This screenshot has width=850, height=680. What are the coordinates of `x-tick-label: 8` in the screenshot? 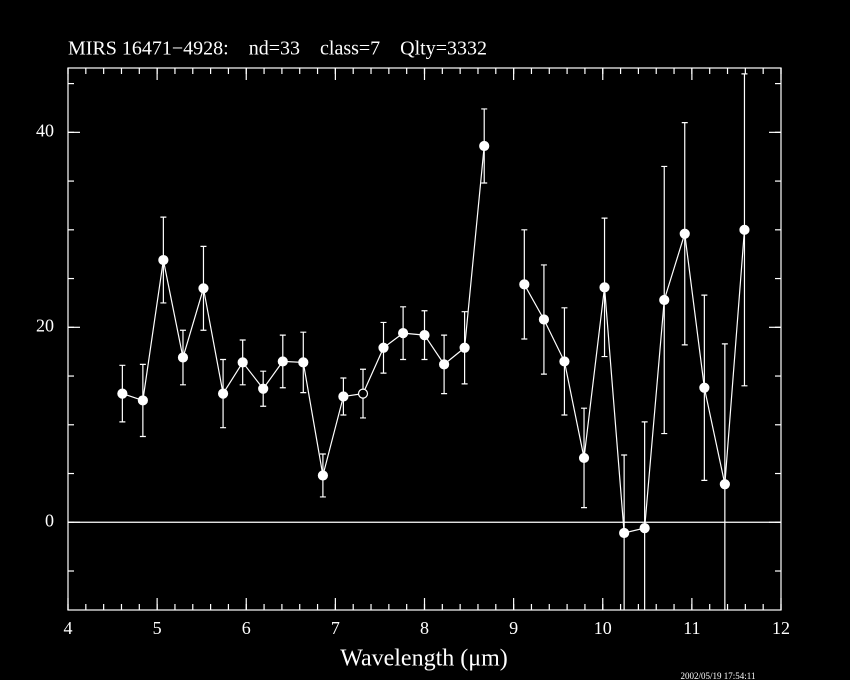 It's located at (424, 628).